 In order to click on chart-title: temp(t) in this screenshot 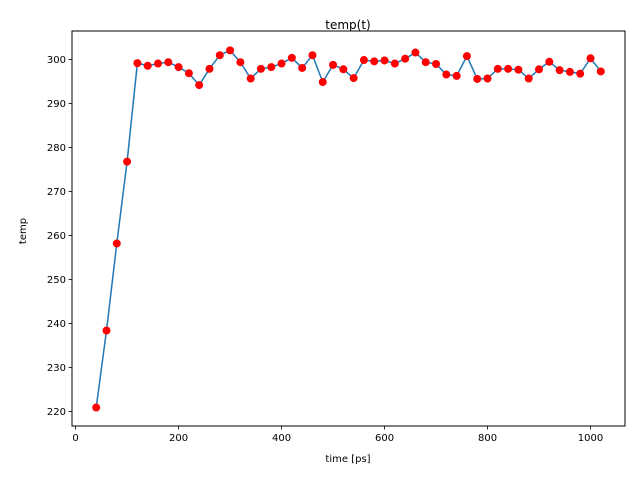, I will do `click(347, 25)`.